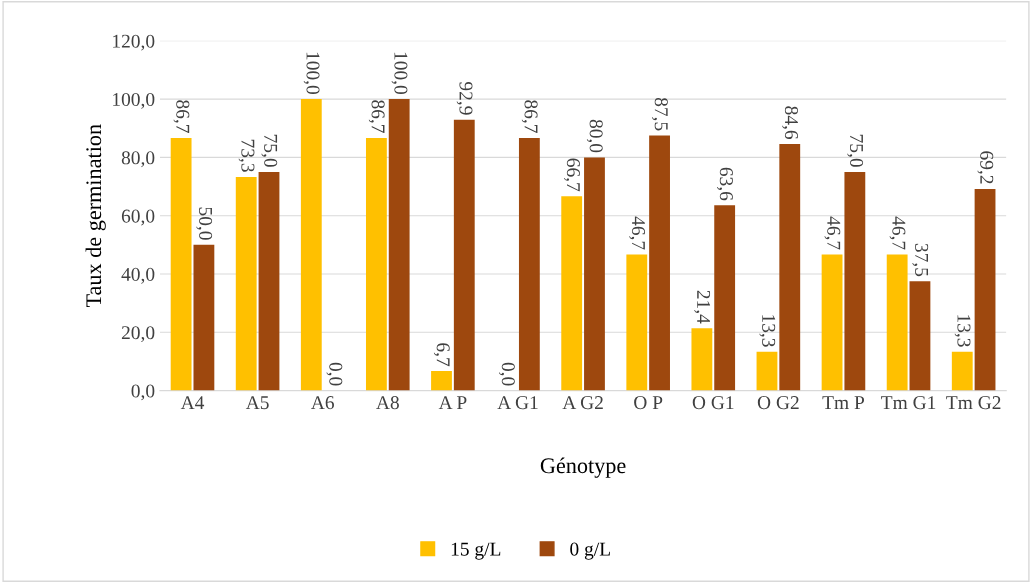 The width and height of the screenshot is (1032, 583). What do you see at coordinates (452, 402) in the screenshot?
I see `x-tick-label: A P` at bounding box center [452, 402].